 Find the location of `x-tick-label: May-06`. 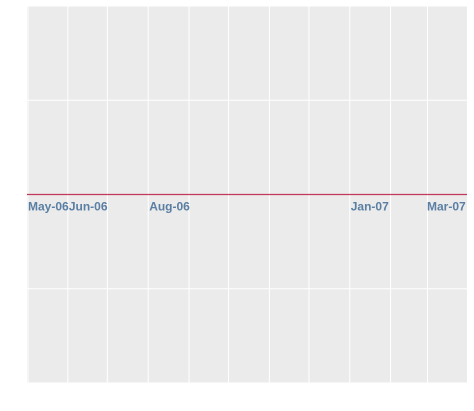

x-tick-label: May-06 is located at coordinates (48, 207).